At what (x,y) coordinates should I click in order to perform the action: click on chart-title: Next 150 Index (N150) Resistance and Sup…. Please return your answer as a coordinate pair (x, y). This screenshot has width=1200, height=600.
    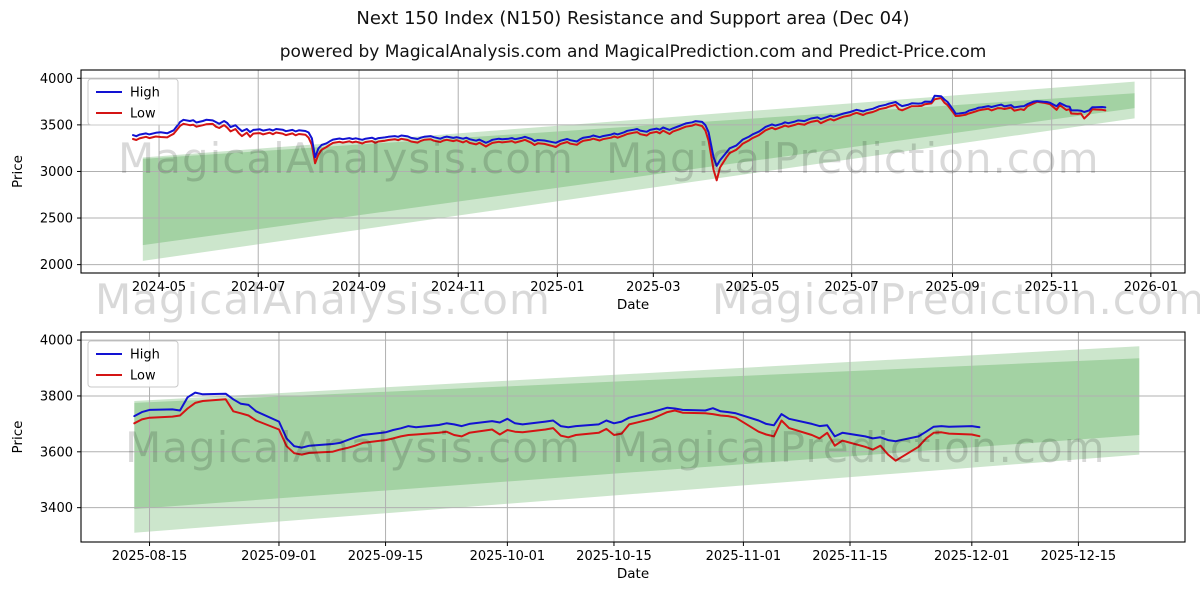
    Looking at the image, I should click on (633, 18).